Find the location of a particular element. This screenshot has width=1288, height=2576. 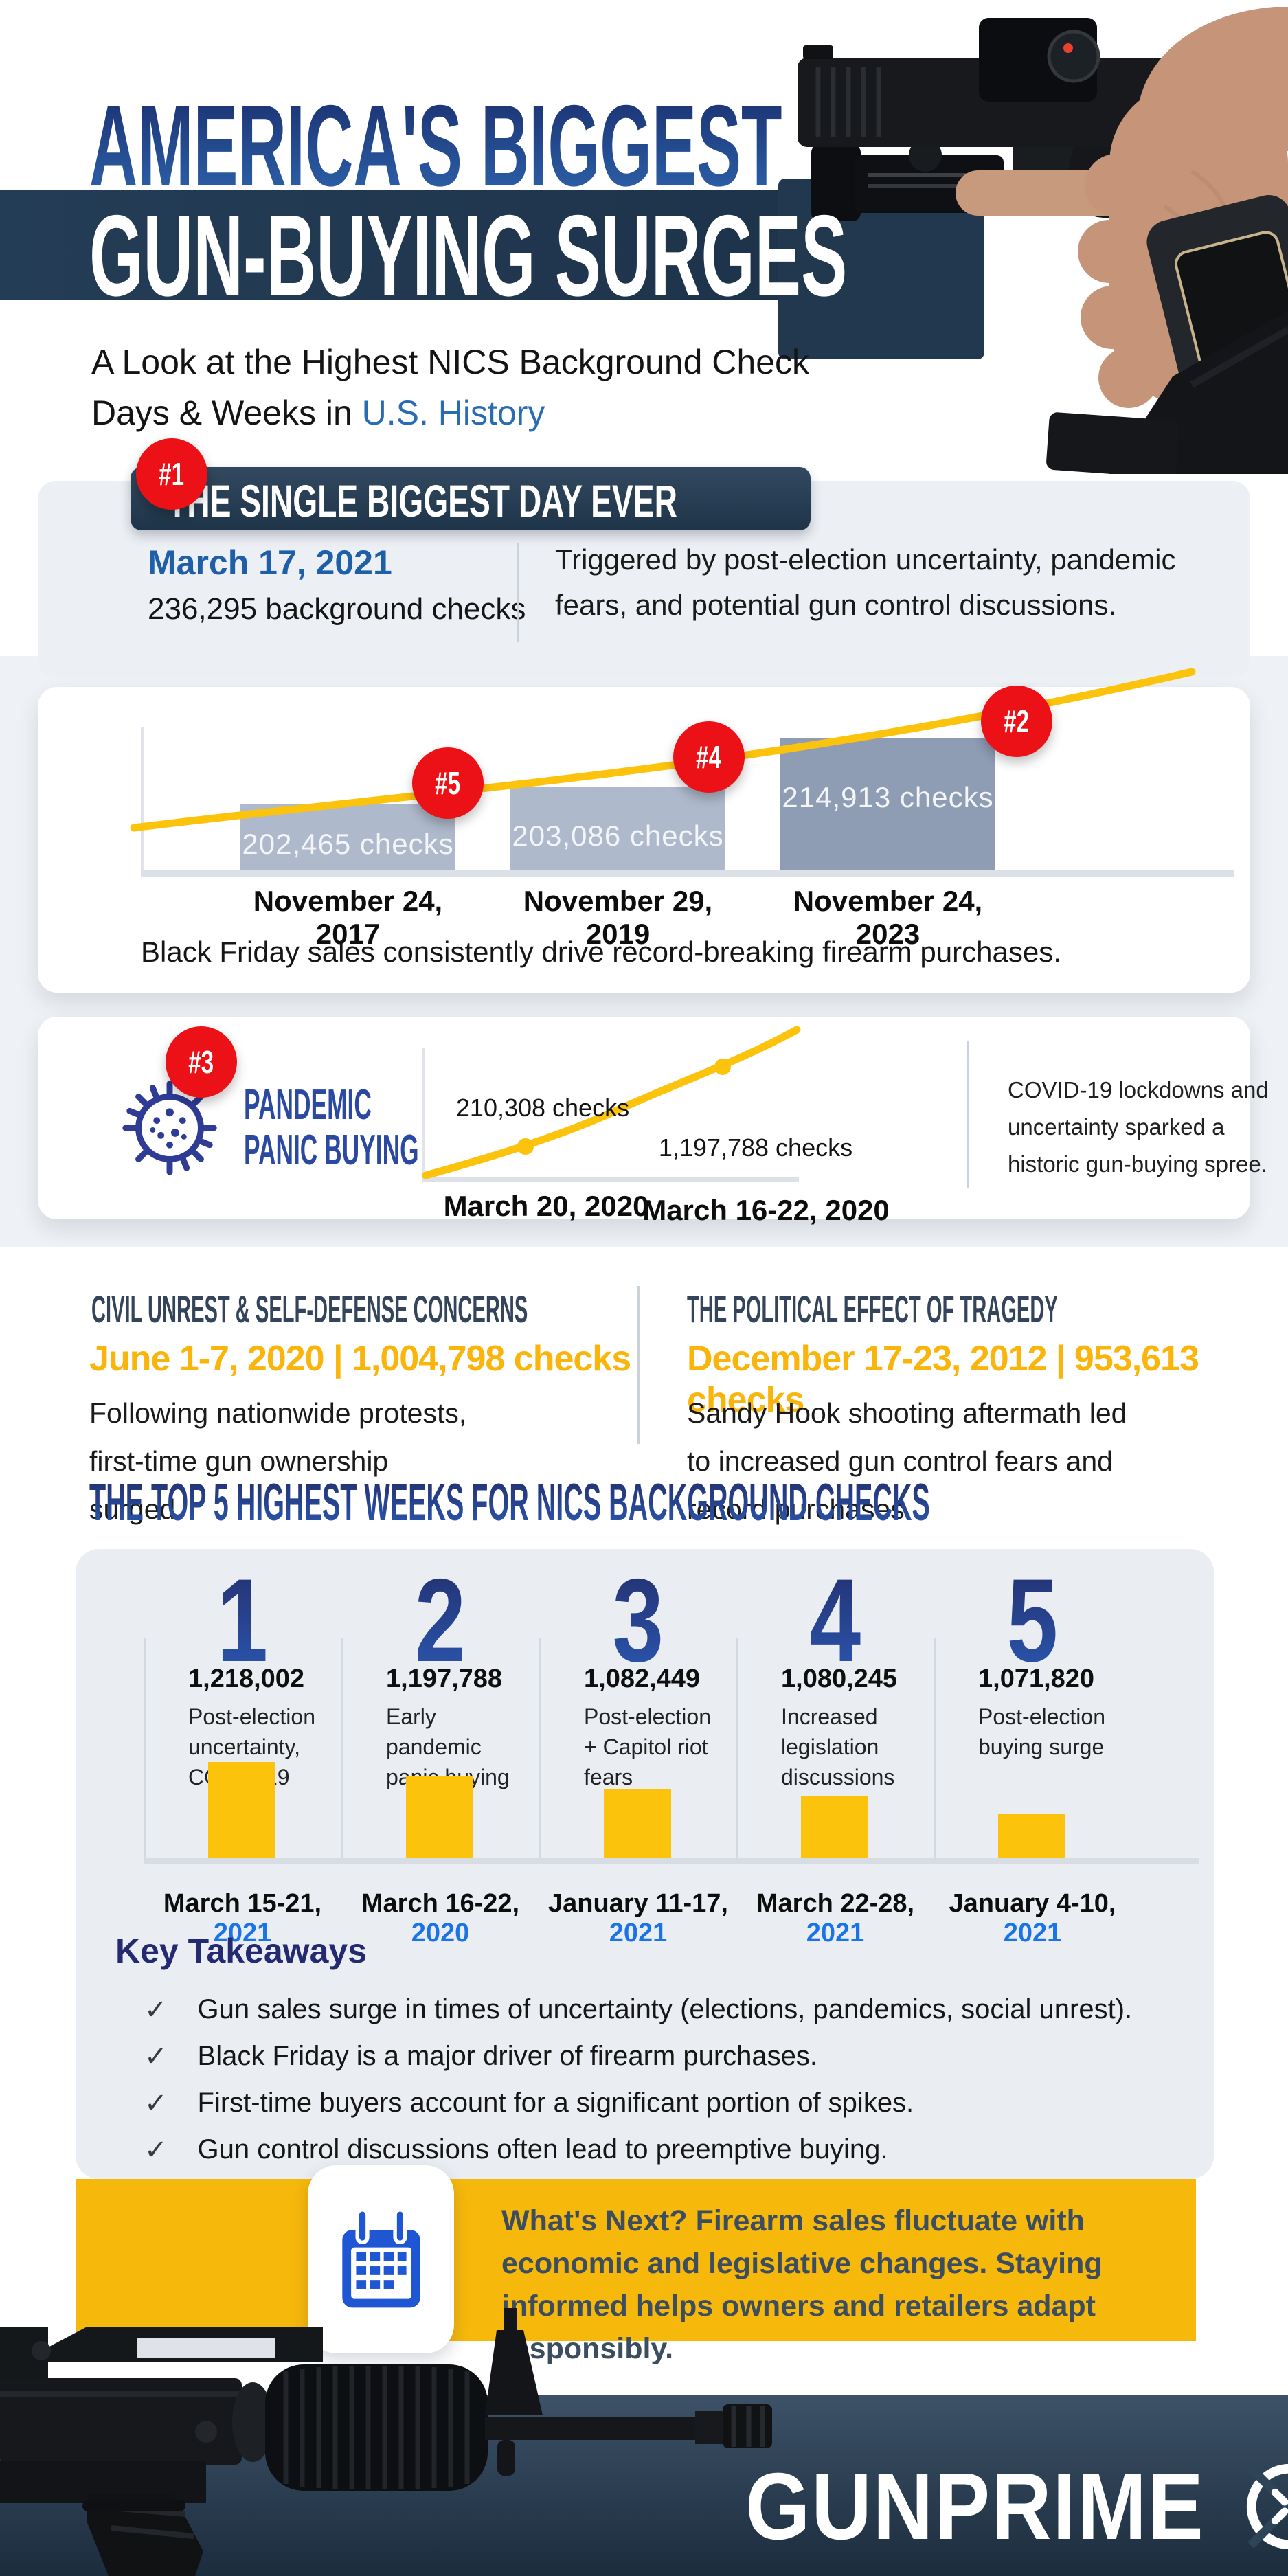

single-day-header-bar is located at coordinates (471, 498).